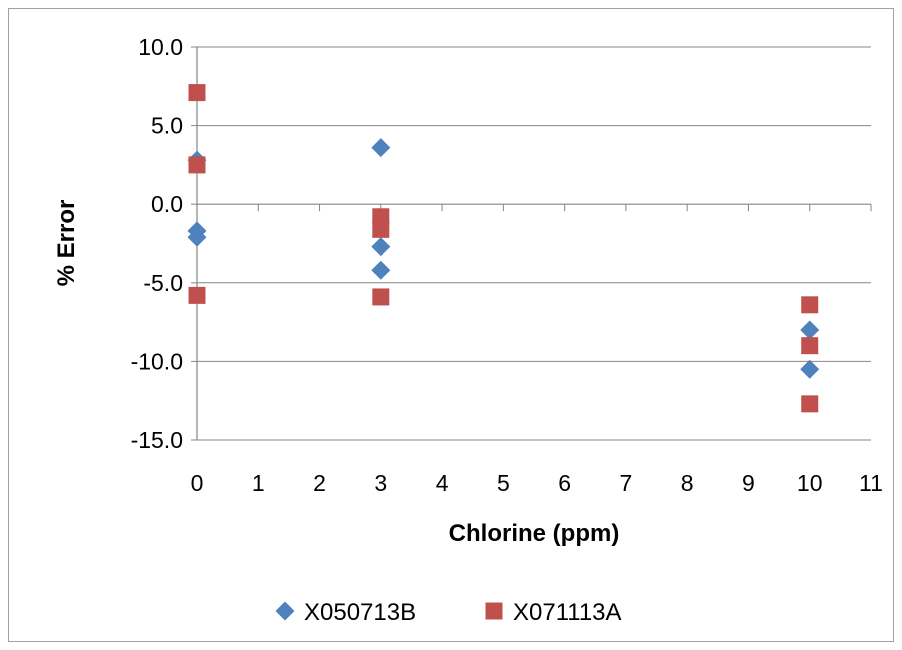  I want to click on y-tick-label: 0.0, so click(167, 204).